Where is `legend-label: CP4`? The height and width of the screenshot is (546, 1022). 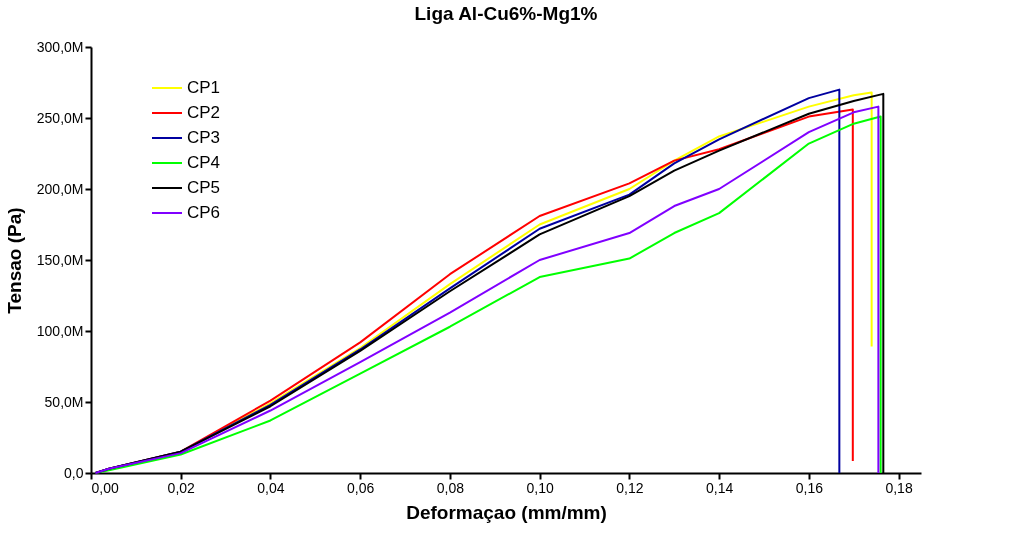 legend-label: CP4 is located at coordinates (204, 162).